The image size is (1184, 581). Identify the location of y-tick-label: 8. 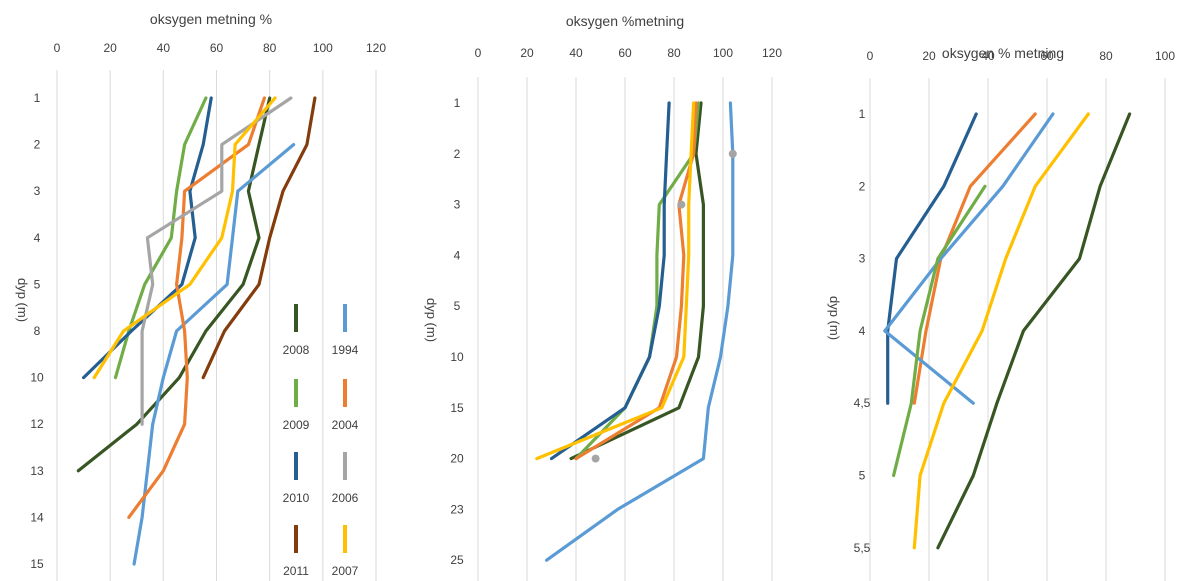
(37, 331).